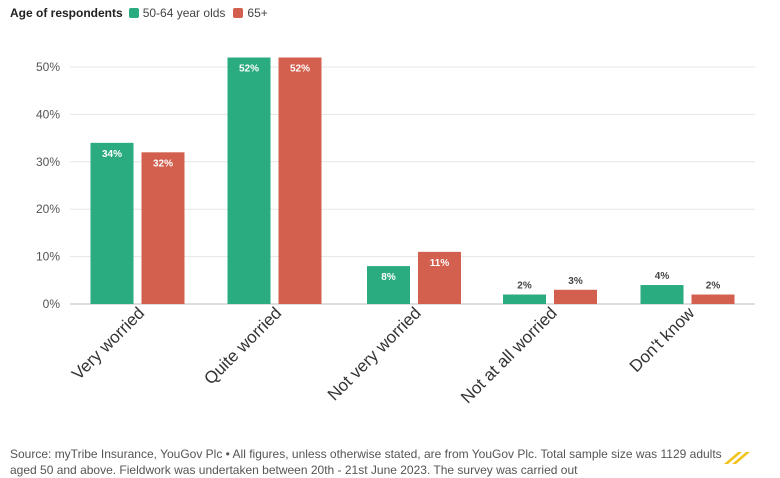 Image resolution: width=780 pixels, height=478 pixels. I want to click on data-label: 4%, so click(662, 276).